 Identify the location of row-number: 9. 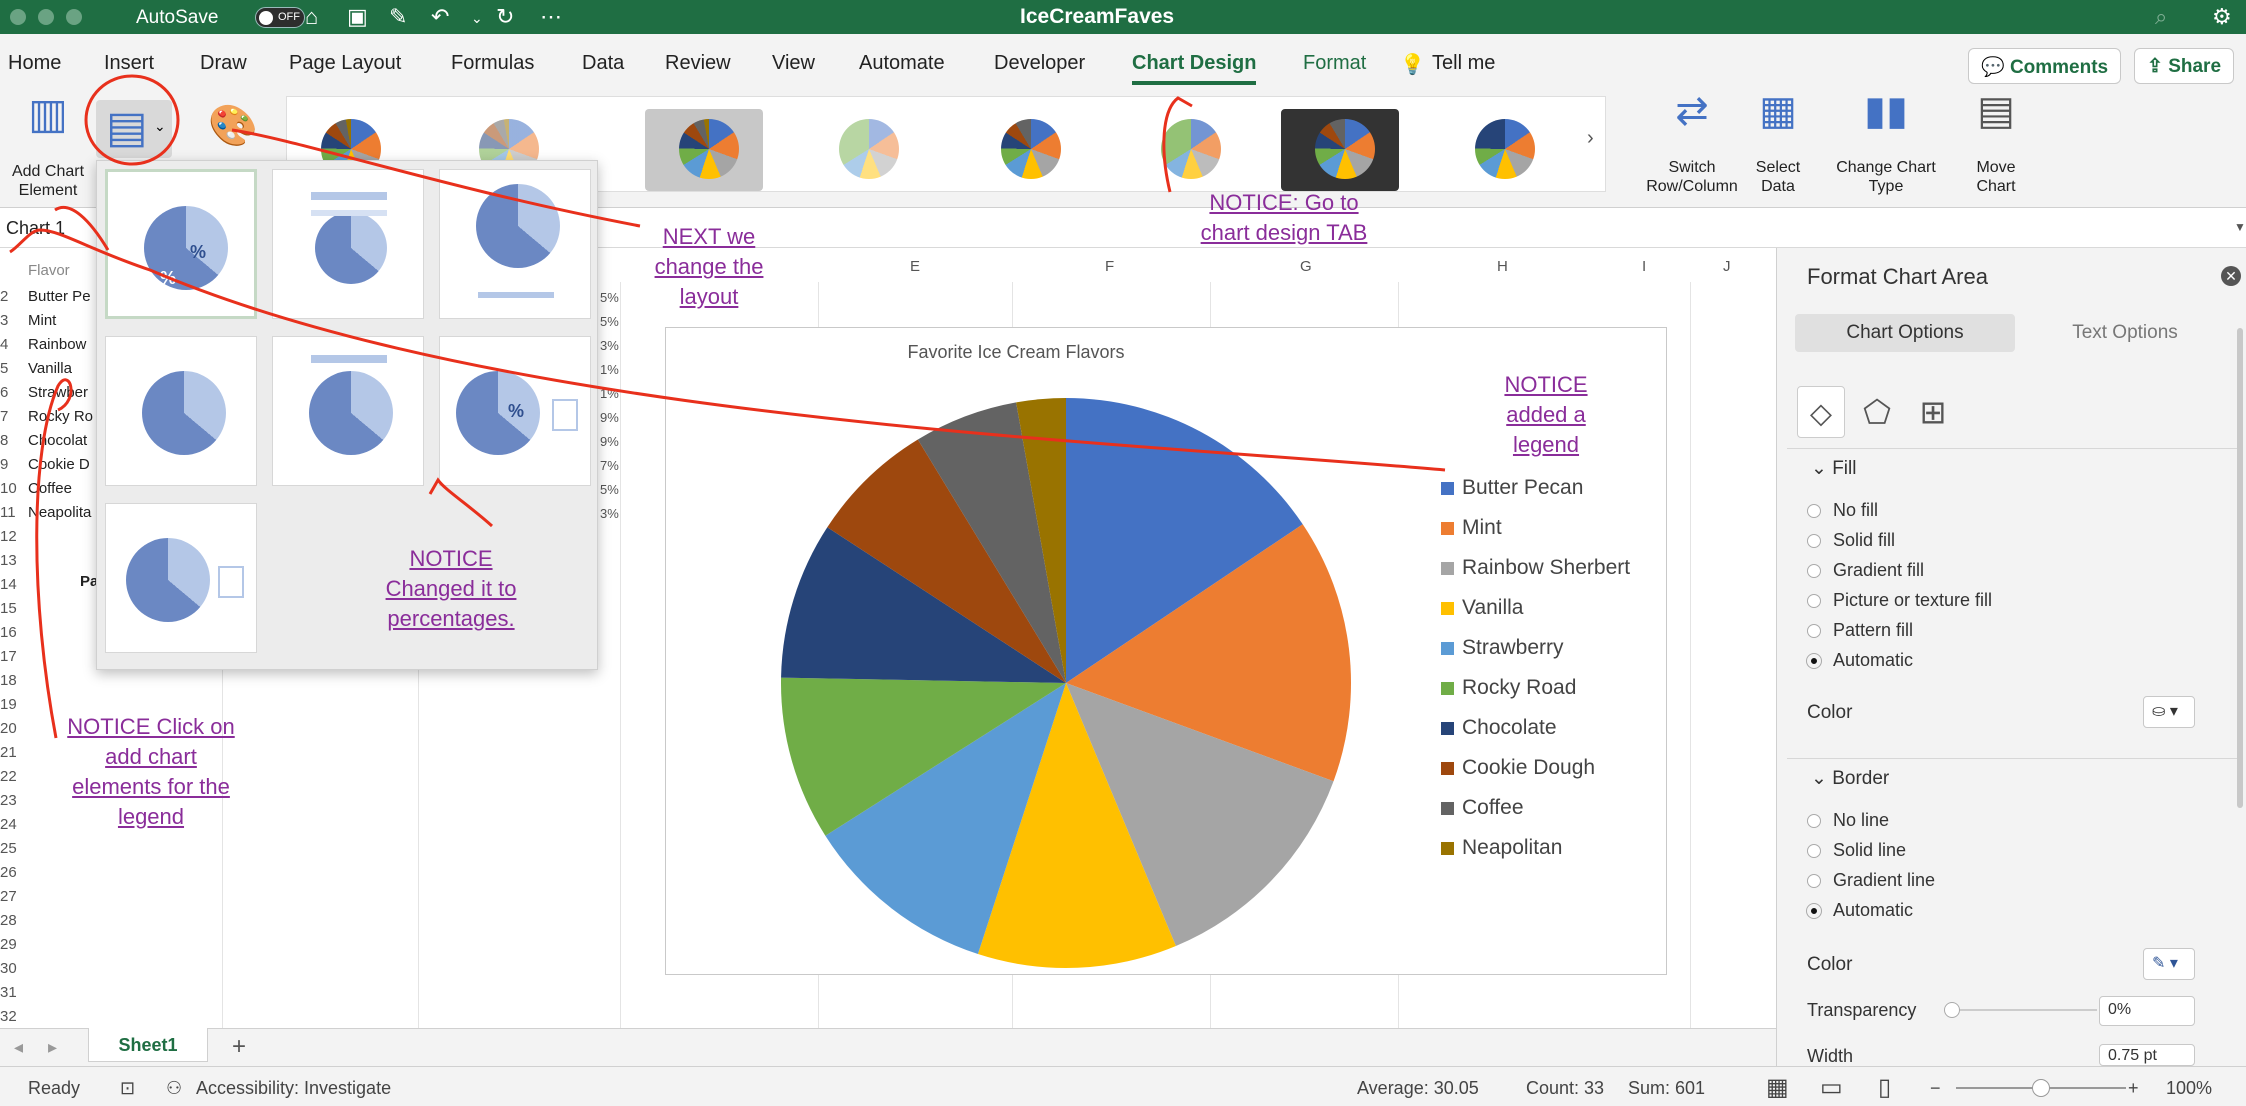
(4, 464).